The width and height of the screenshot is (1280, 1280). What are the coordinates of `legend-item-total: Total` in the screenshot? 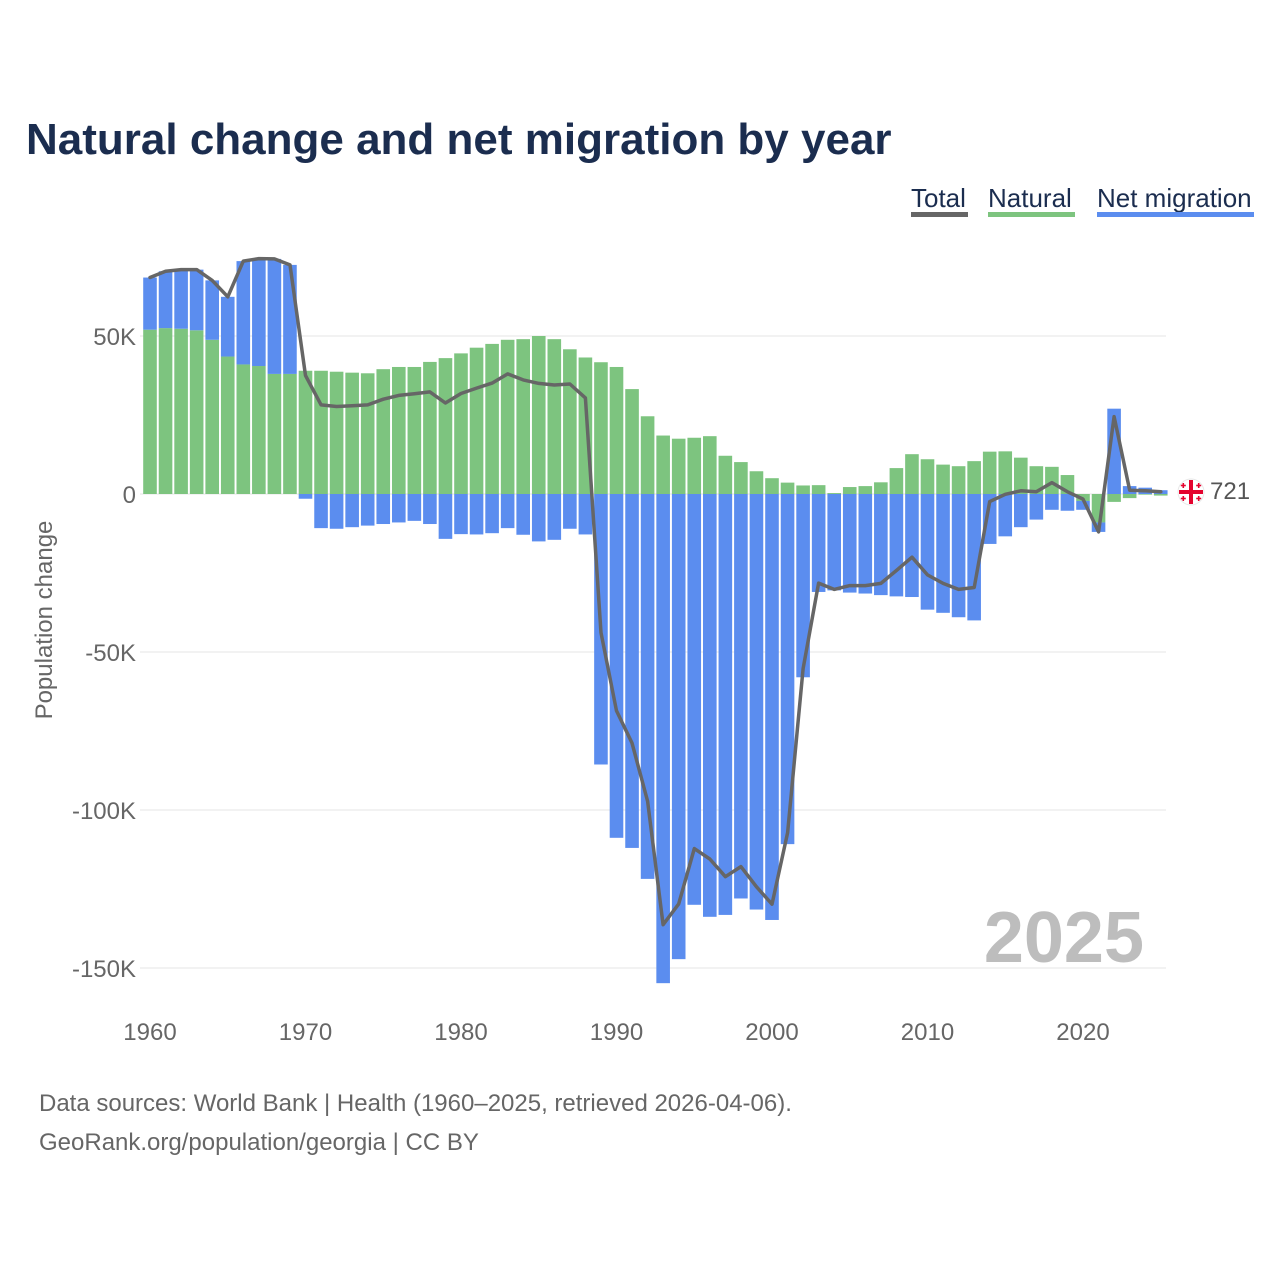 It's located at (939, 200).